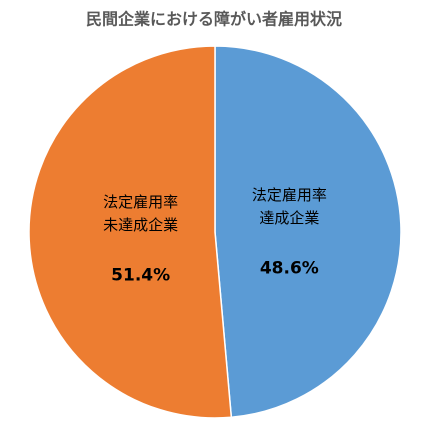 The height and width of the screenshot is (424, 429). Describe the element at coordinates (140, 275) in the screenshot. I see `value-label: 51.4%` at that location.